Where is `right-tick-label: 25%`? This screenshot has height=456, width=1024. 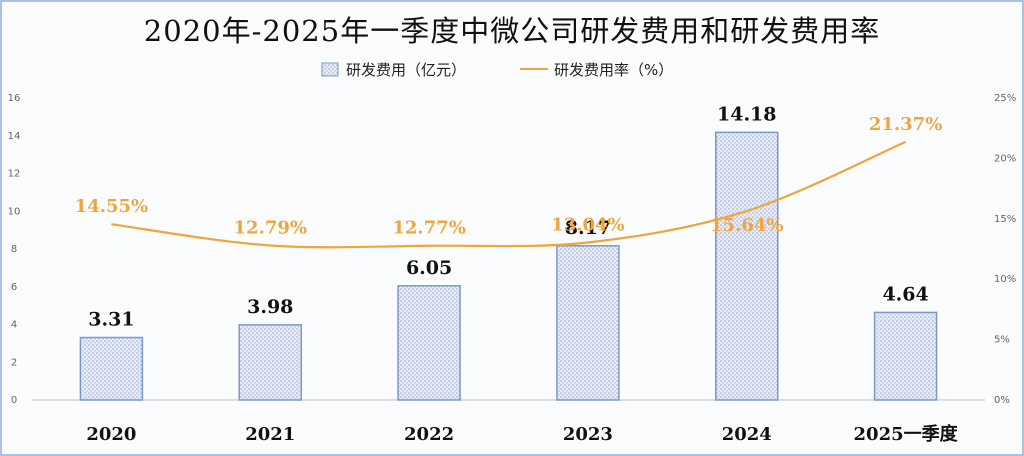
right-tick-label: 25% is located at coordinates (1005, 98).